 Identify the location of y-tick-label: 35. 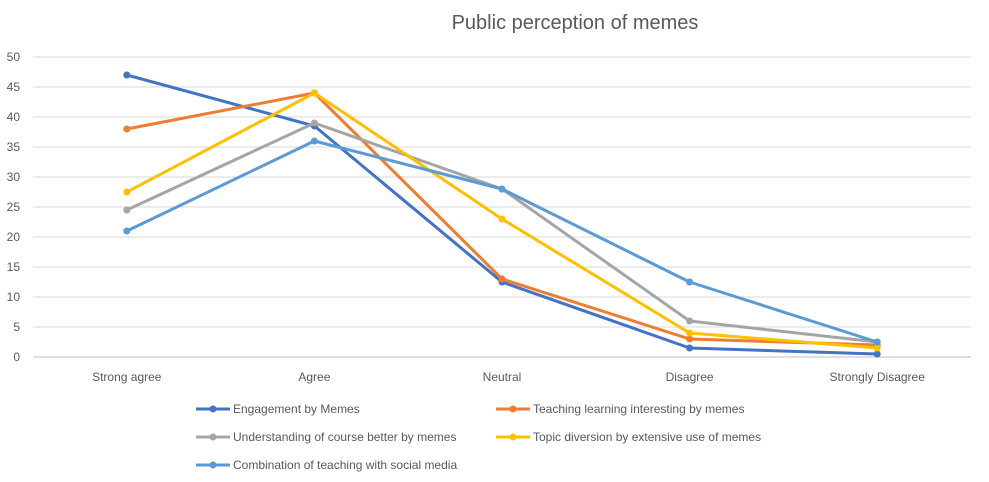
(14, 147).